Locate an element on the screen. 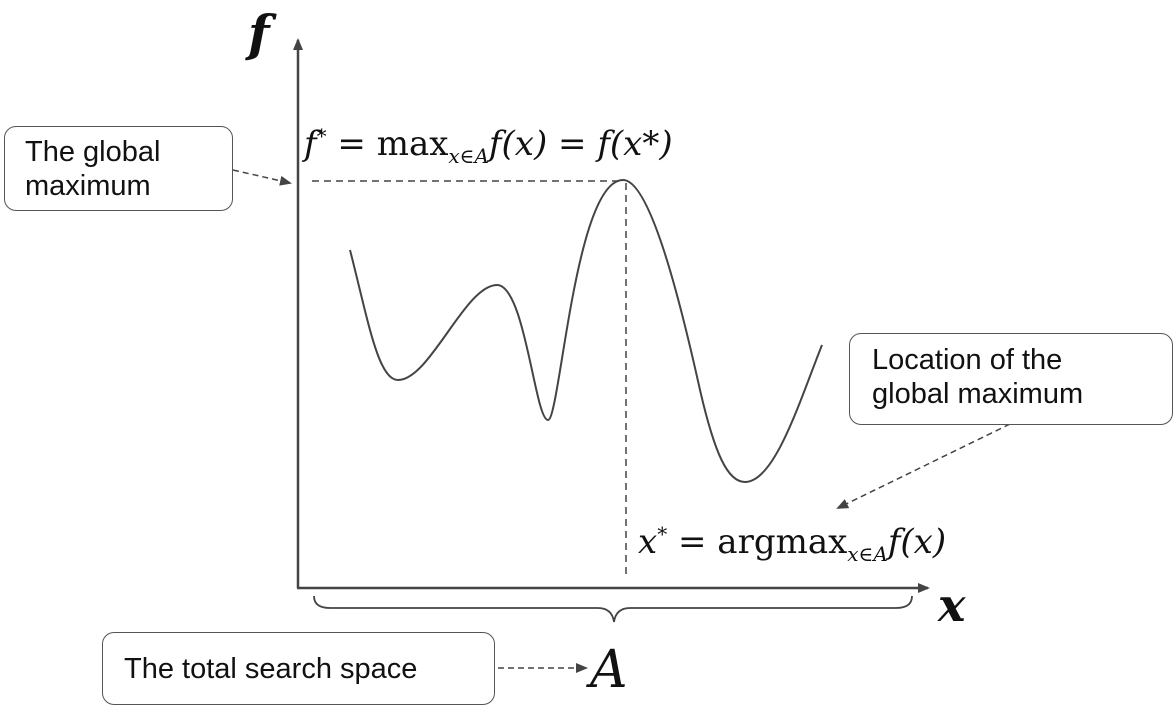  location-callout: Location of the global maximum is located at coordinates (1011, 379).